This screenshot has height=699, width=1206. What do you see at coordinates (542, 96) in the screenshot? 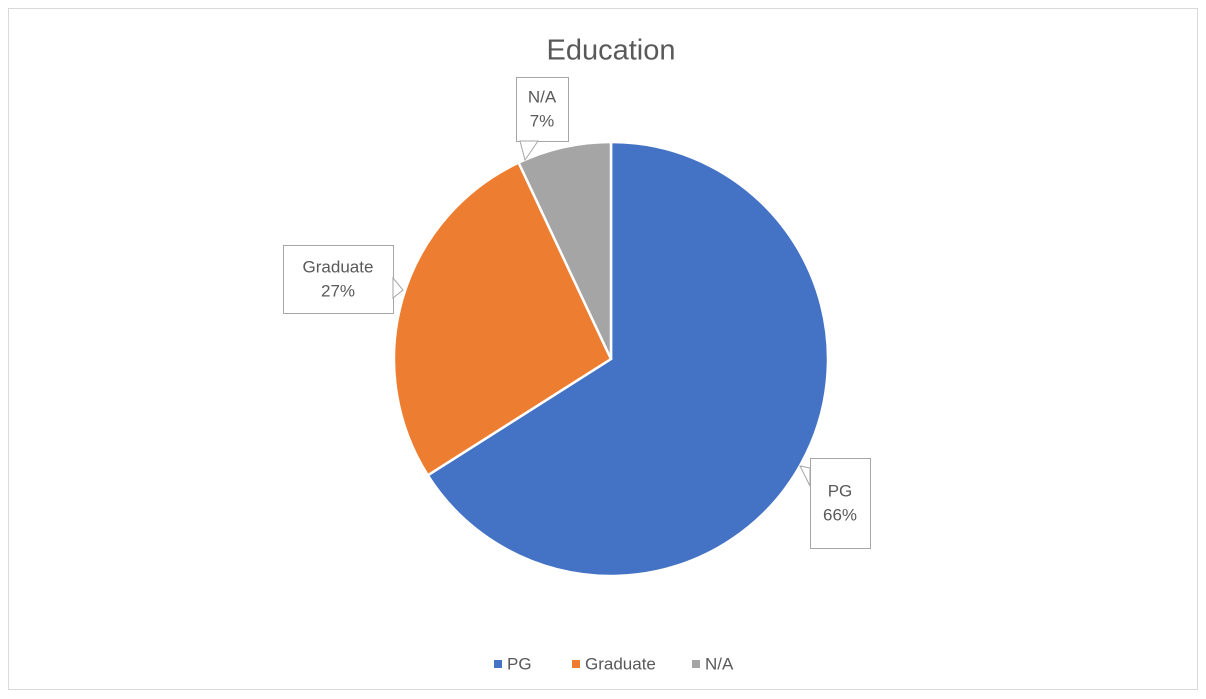
I see `data-label-category: N/A` at bounding box center [542, 96].